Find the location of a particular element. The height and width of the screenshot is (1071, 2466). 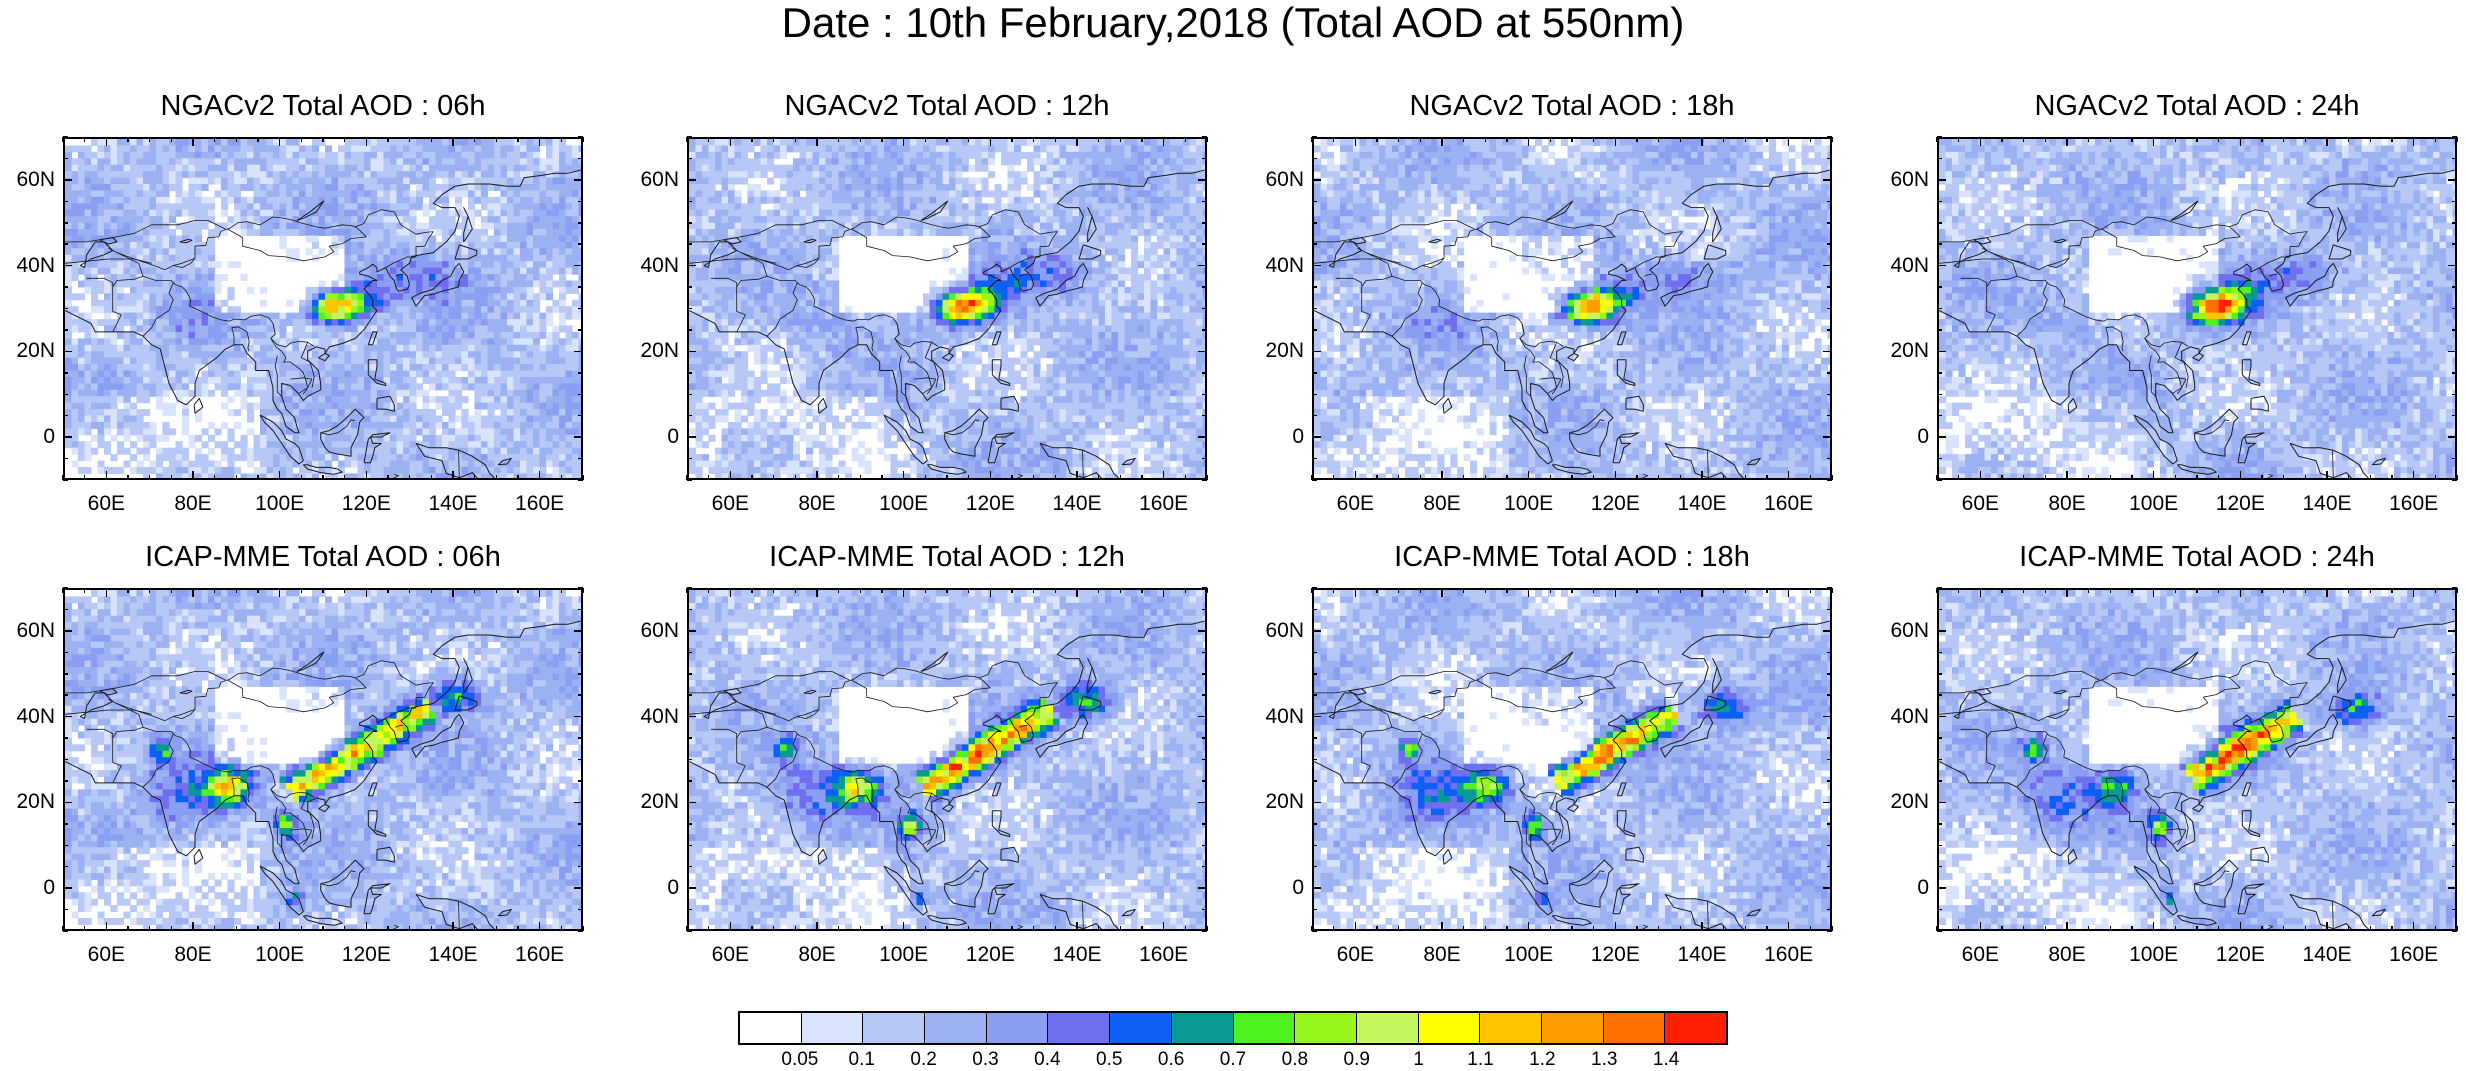

colorbar-label: 1.4 is located at coordinates (1666, 1060).